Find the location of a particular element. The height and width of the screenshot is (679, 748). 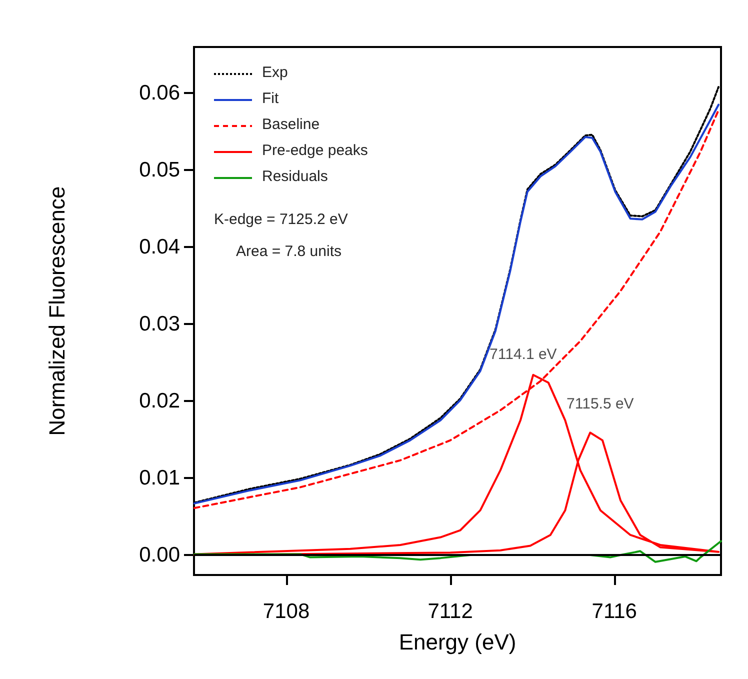

y-tick-label: 0.02 is located at coordinates (159, 401).